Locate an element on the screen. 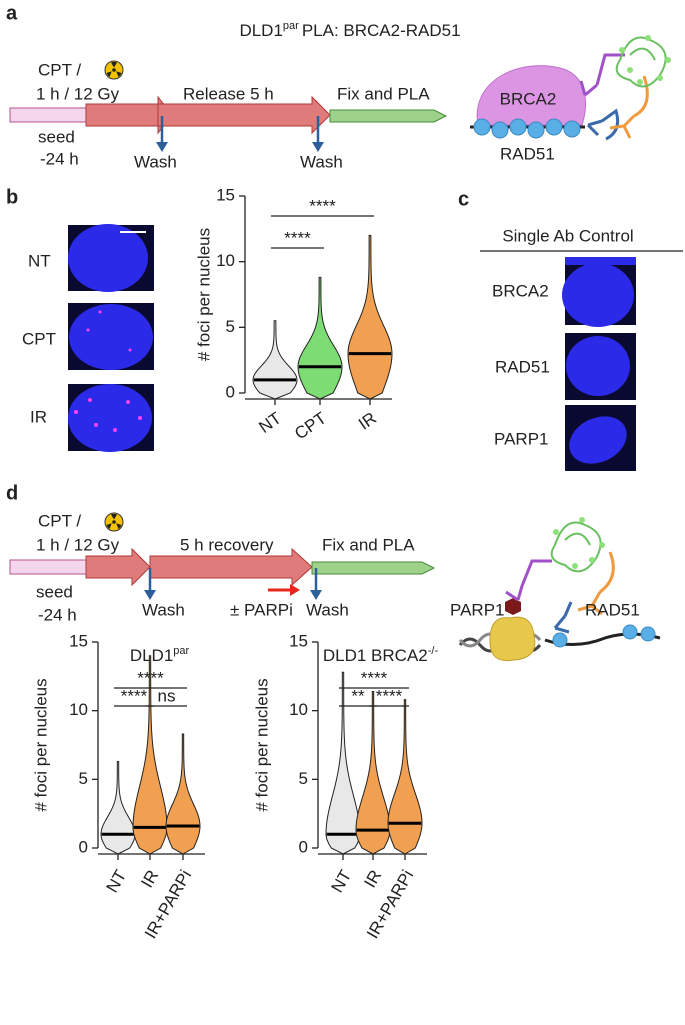 This screenshot has width=685, height=1025. significance-label: ns is located at coordinates (167, 695).